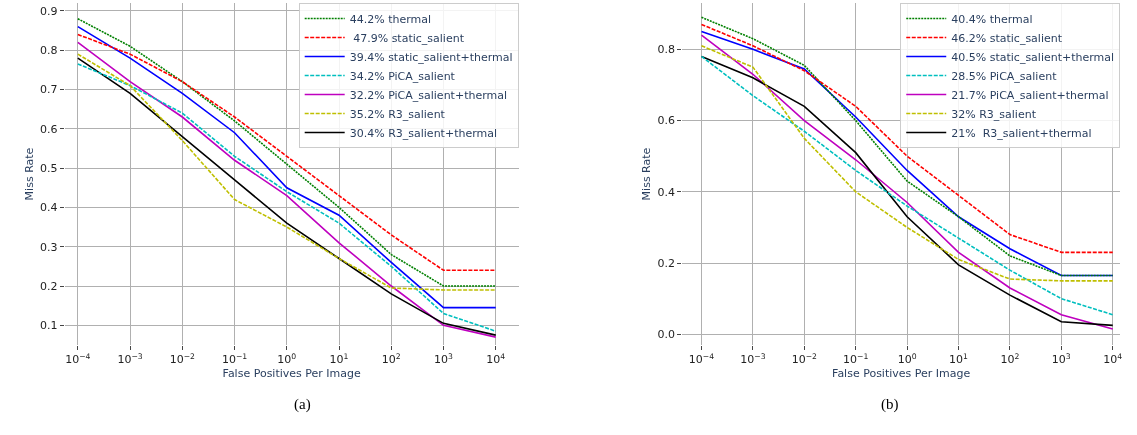  Describe the element at coordinates (1021, 133) in the screenshot. I see `legend-label: 21% R3_salient+thermal` at that location.